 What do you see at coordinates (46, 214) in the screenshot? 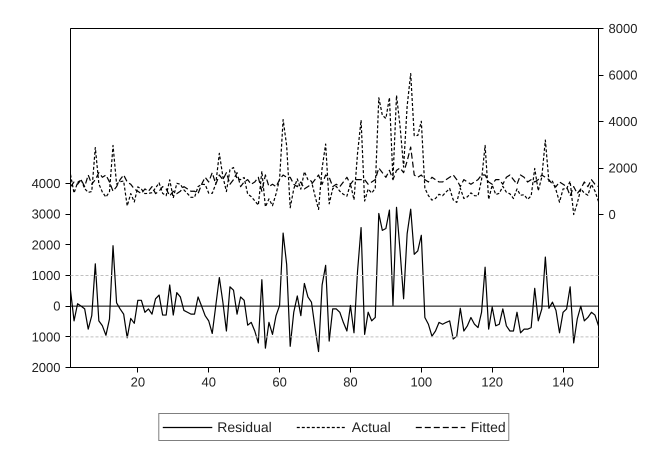
I see `y-tick-label: 3000` at bounding box center [46, 214].